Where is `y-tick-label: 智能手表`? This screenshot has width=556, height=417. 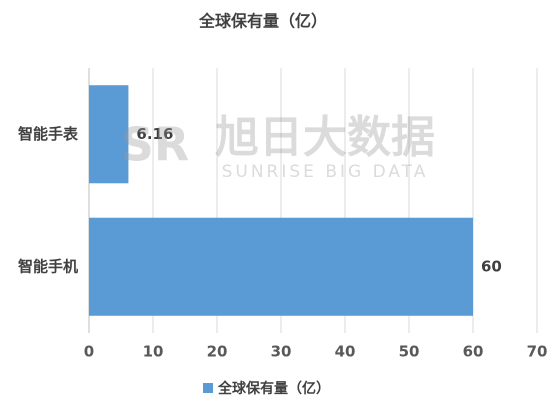 y-tick-label: 智能手表 is located at coordinates (48, 134).